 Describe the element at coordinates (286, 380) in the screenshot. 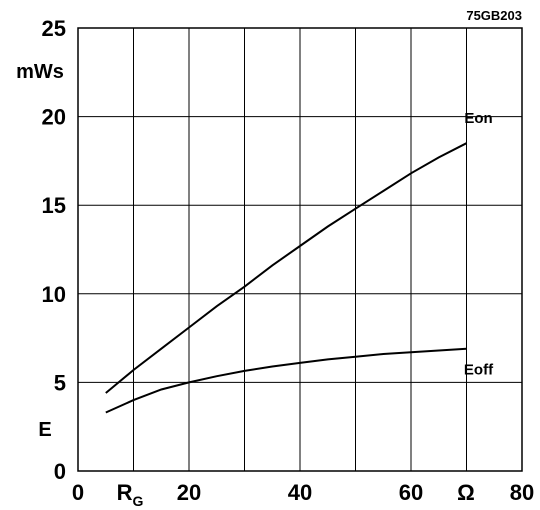

I see `series-line-eoff` at that location.